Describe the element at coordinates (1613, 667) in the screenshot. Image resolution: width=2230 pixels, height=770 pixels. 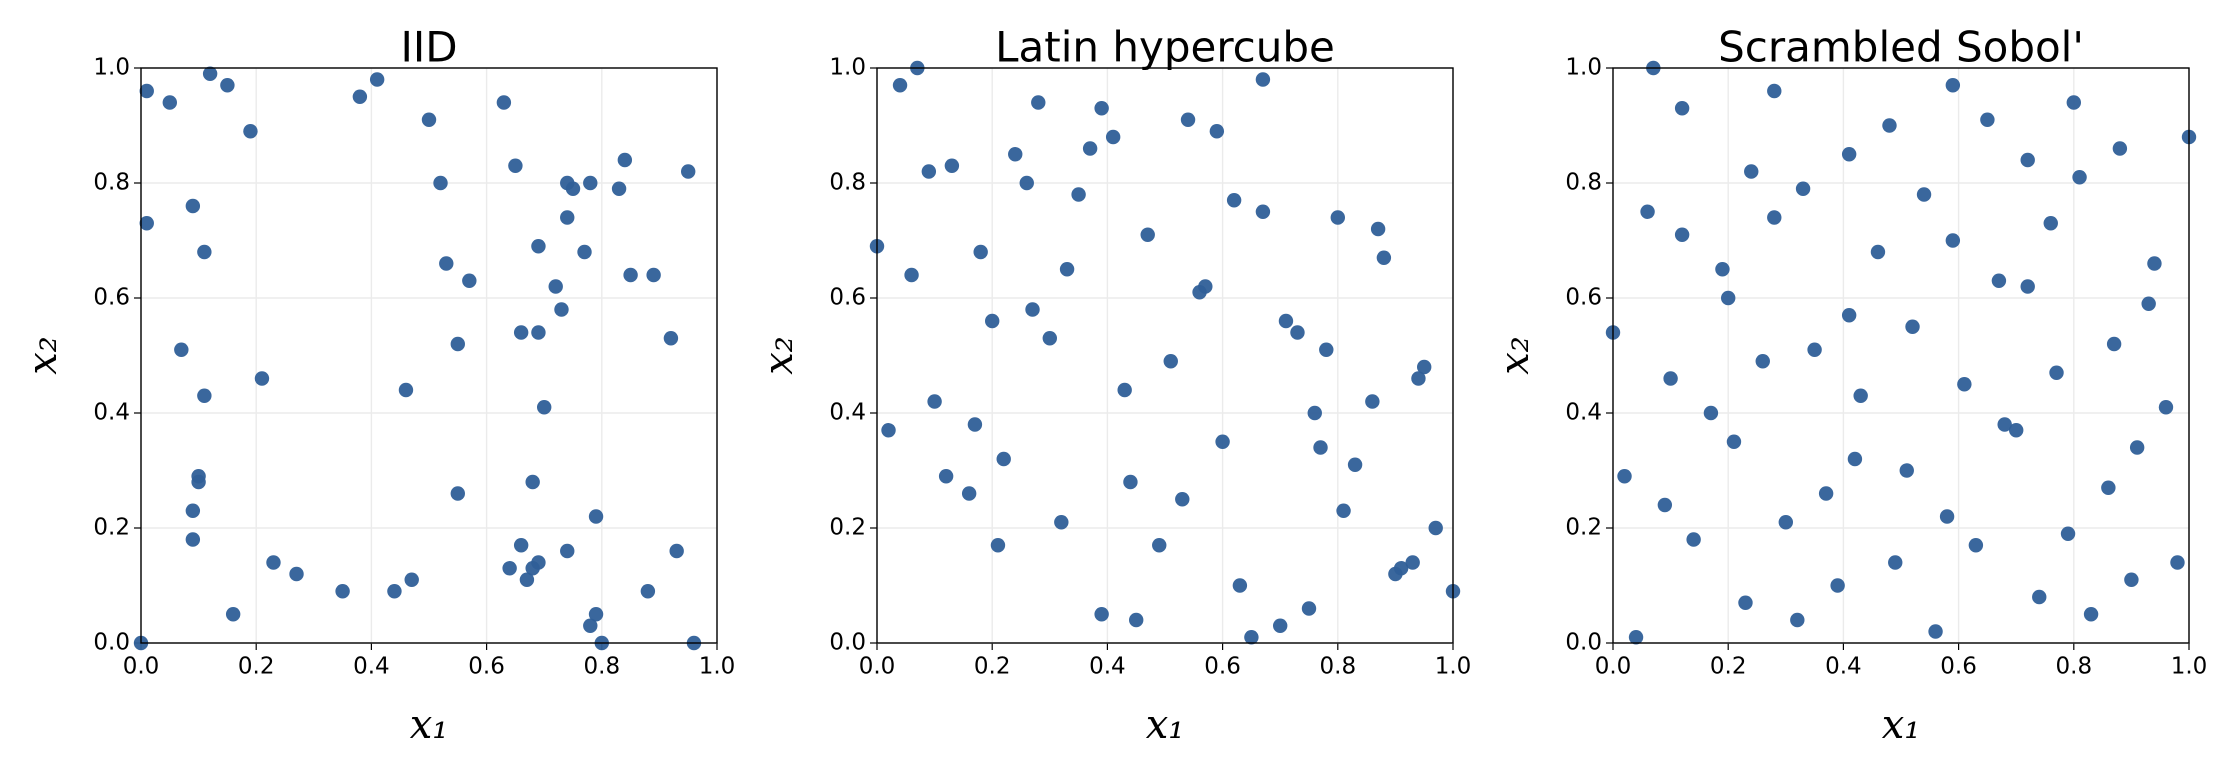
I see `x-tick-label: 0.0` at that location.